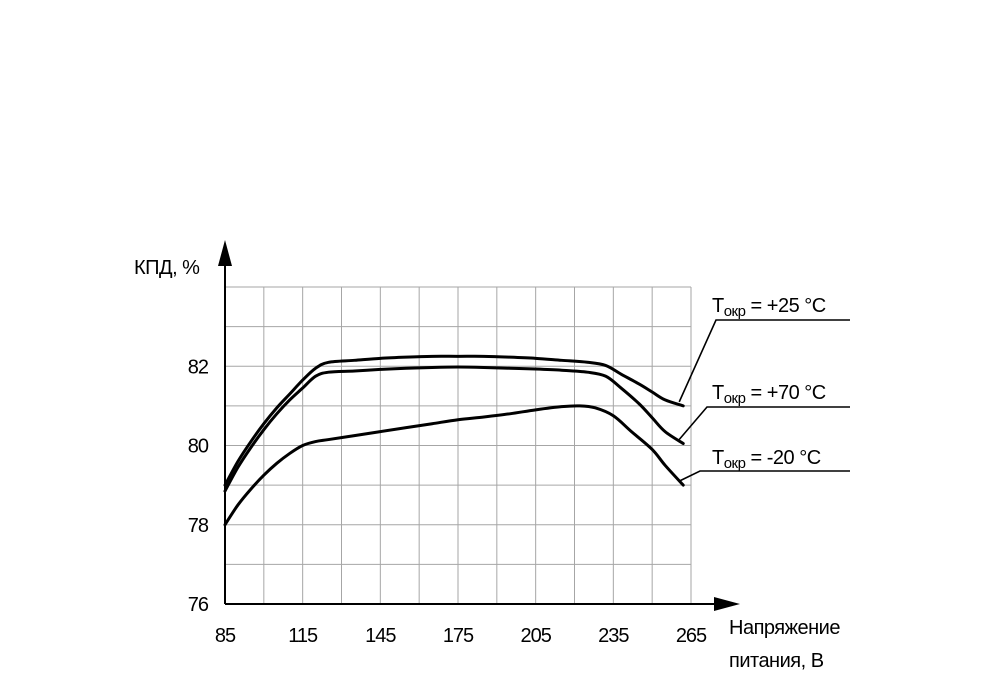 The image size is (1000, 700). What do you see at coordinates (769, 307) in the screenshot?
I see `legend-label: Tокр = +25 °C` at bounding box center [769, 307].